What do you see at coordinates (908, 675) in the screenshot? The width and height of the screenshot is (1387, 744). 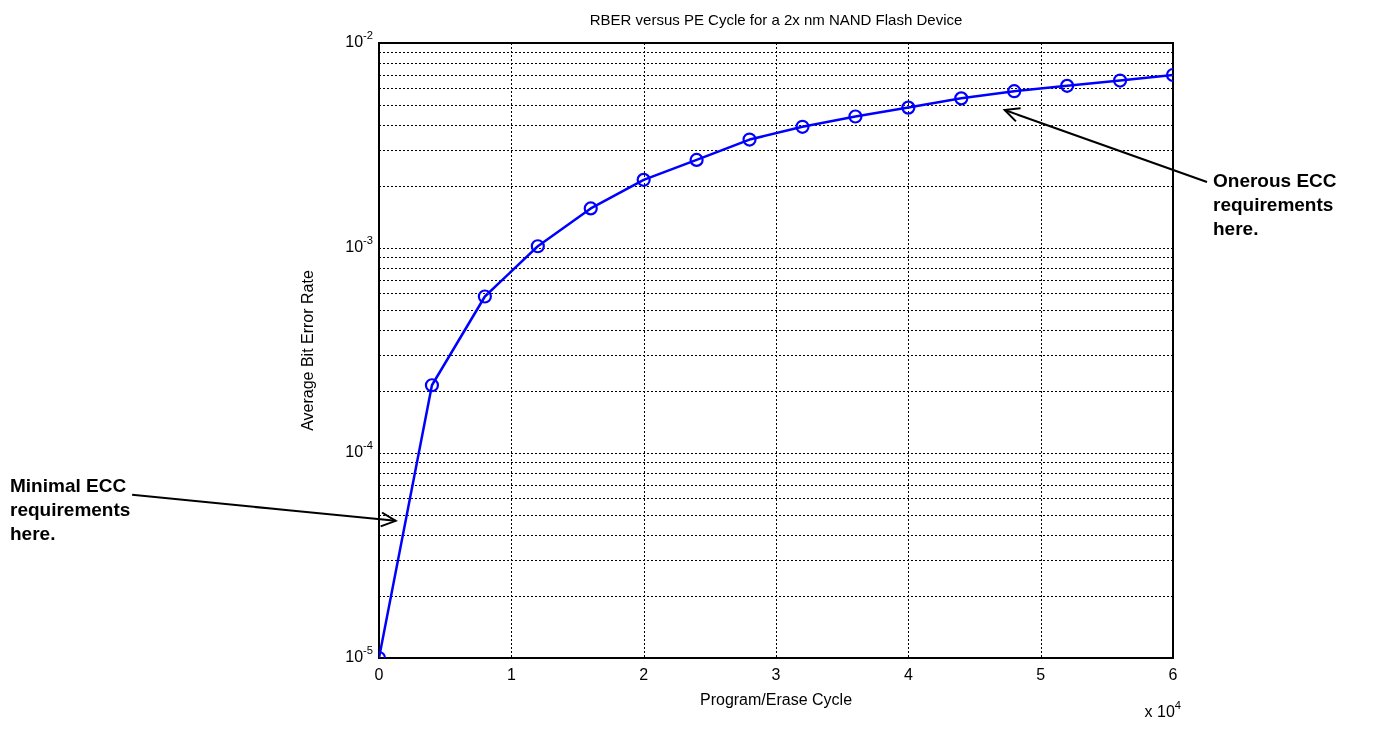 I see `x-tick-label: 4` at bounding box center [908, 675].